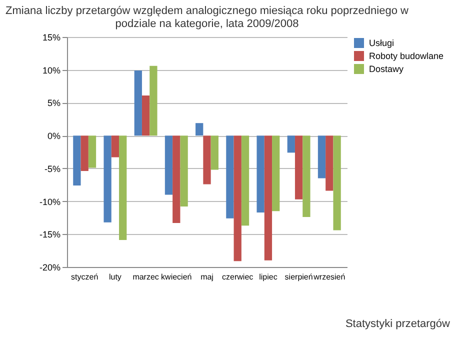 Image resolution: width=460 pixels, height=340 pixels. I want to click on x-tick-label: czerwiec, so click(238, 277).